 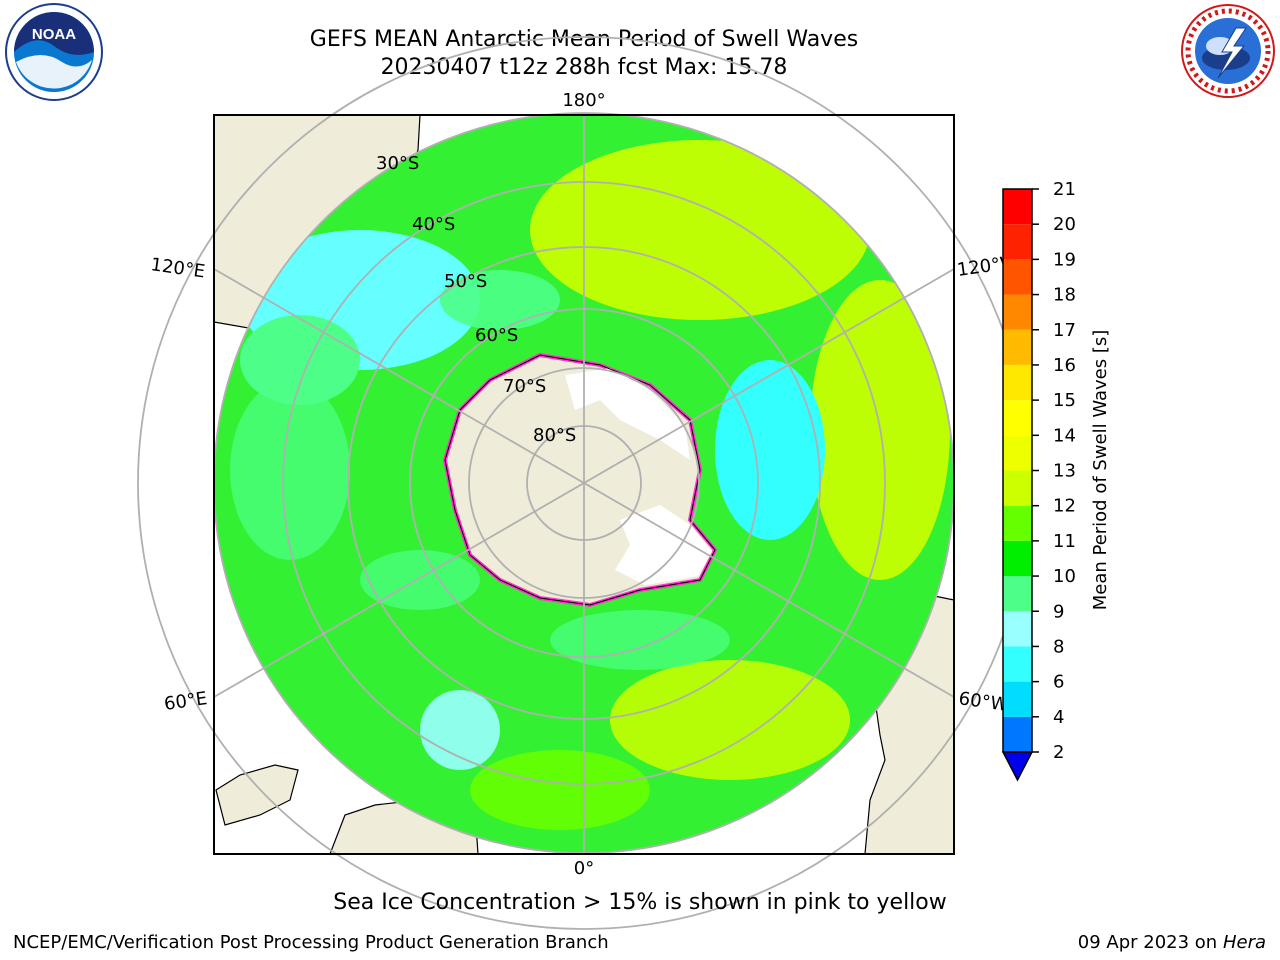 What do you see at coordinates (1058, 611) in the screenshot?
I see `colorbar-tick-label: 9` at bounding box center [1058, 611].